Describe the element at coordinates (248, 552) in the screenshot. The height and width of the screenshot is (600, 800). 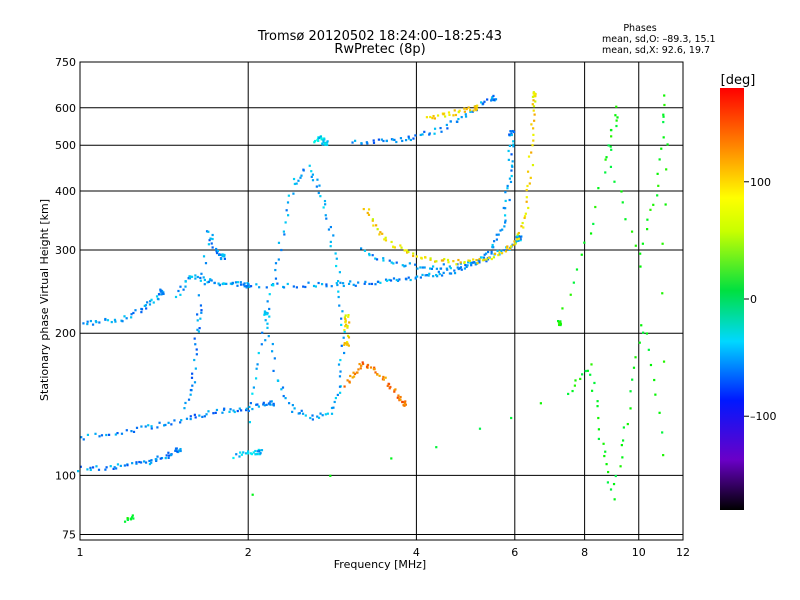
I see `x-tick-label: 2` at that location.